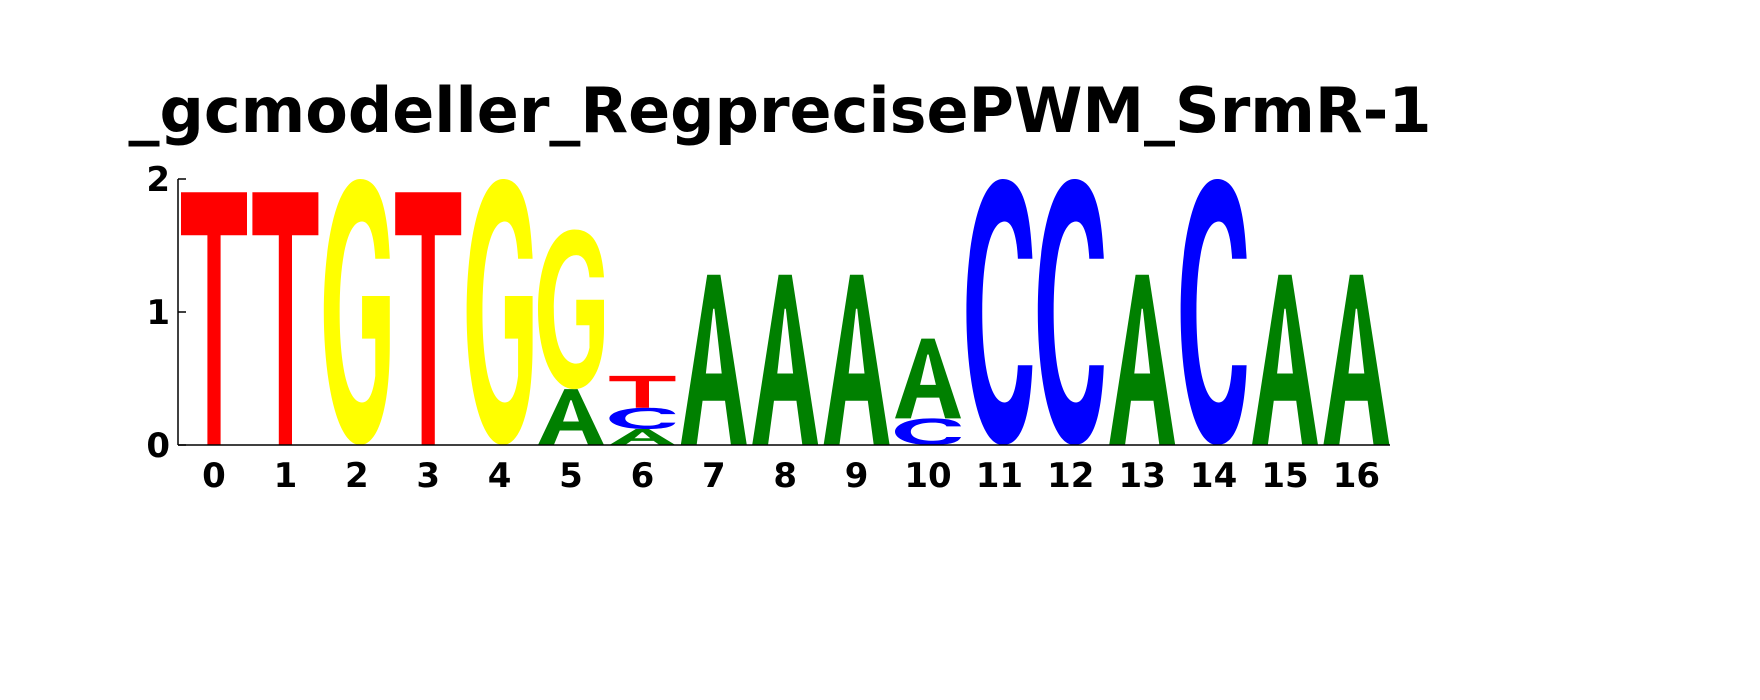 This screenshot has height=700, width=1760. Describe the element at coordinates (158, 180) in the screenshot. I see `y-tick-label: 2` at that location.